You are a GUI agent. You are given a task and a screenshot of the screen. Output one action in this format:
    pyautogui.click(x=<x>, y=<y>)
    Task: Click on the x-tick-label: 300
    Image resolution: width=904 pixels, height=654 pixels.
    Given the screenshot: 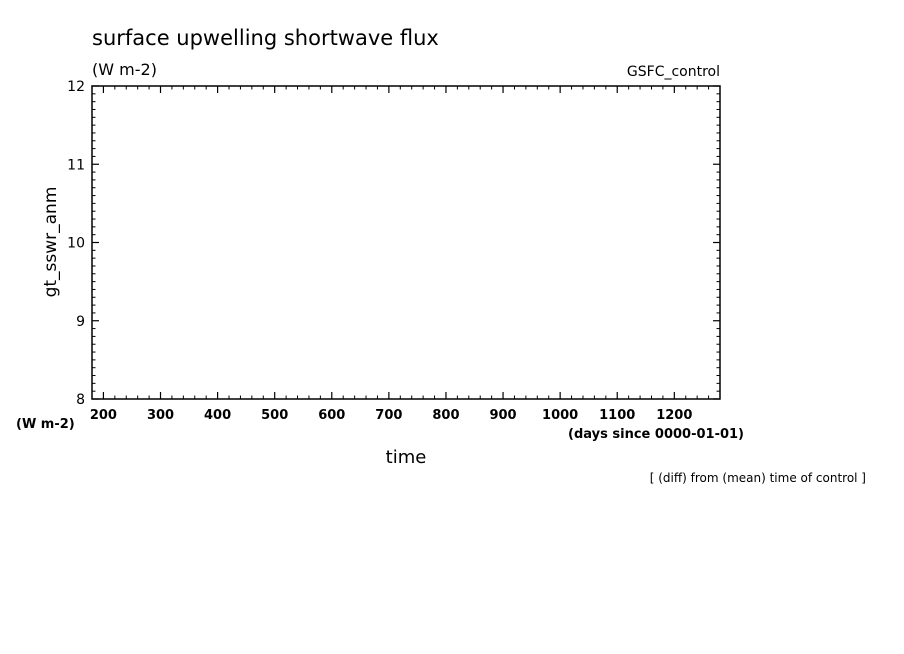 What is the action you would take?
    pyautogui.click(x=160, y=415)
    